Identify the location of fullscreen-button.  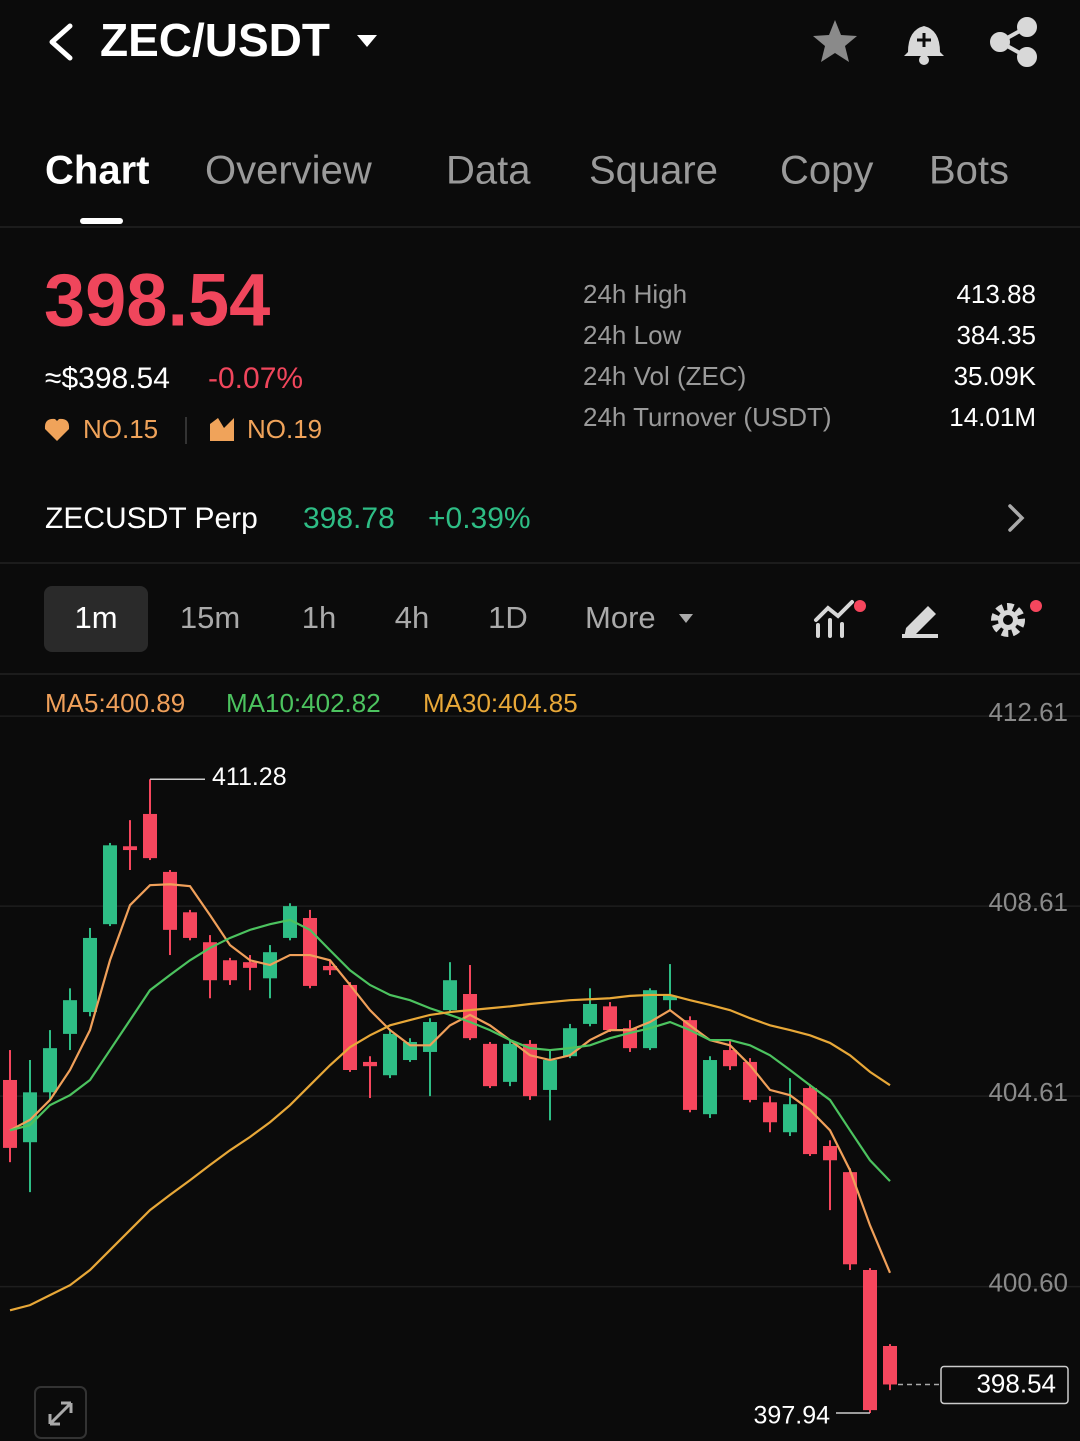
(60, 1412).